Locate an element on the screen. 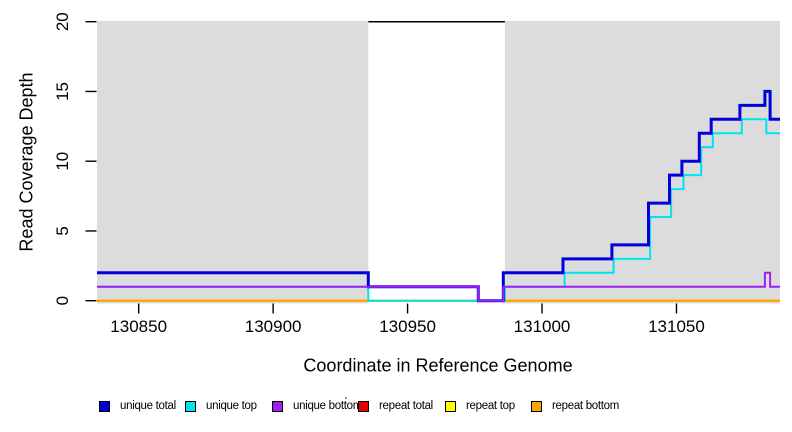 The height and width of the screenshot is (432, 792). legend-item-unique-bottom: unique bottom is located at coordinates (317, 406).